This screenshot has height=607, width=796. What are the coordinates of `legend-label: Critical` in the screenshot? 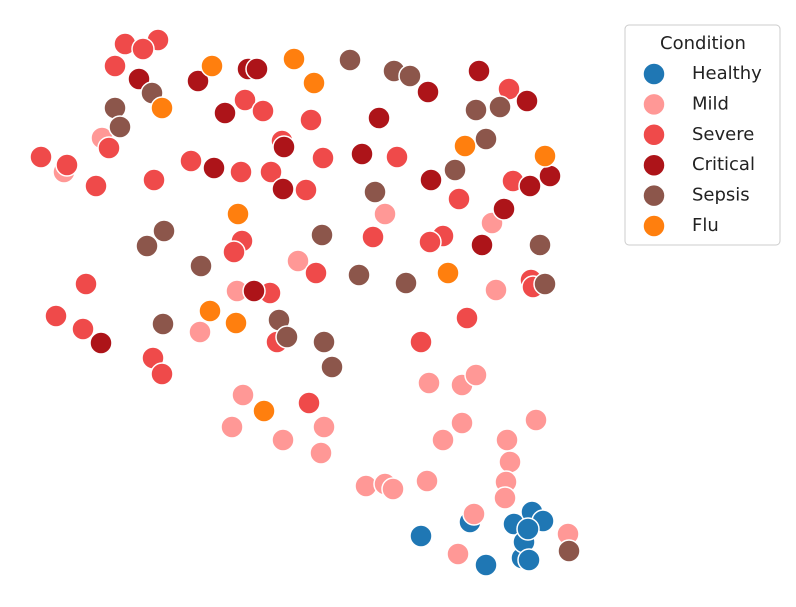 It's located at (723, 164).